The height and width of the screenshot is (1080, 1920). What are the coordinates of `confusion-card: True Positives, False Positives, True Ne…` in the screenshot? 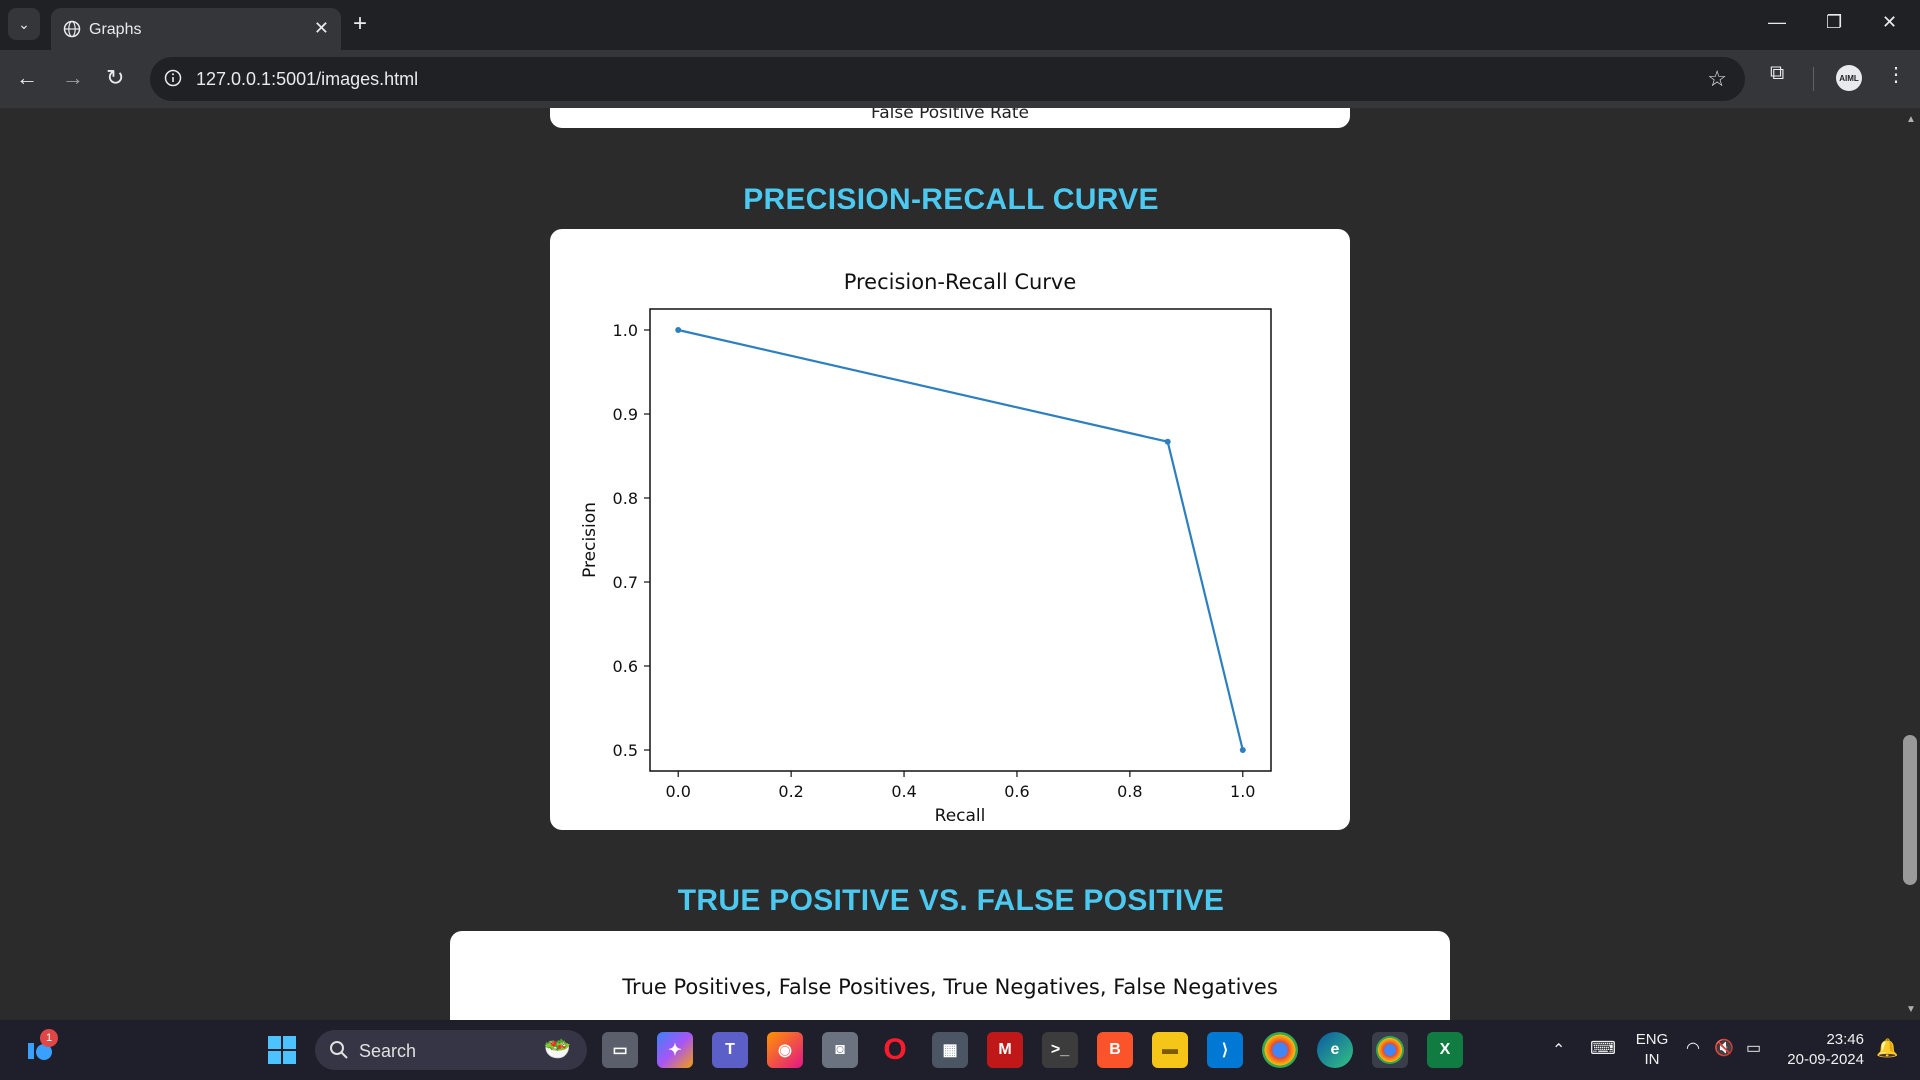 It's located at (950, 975).